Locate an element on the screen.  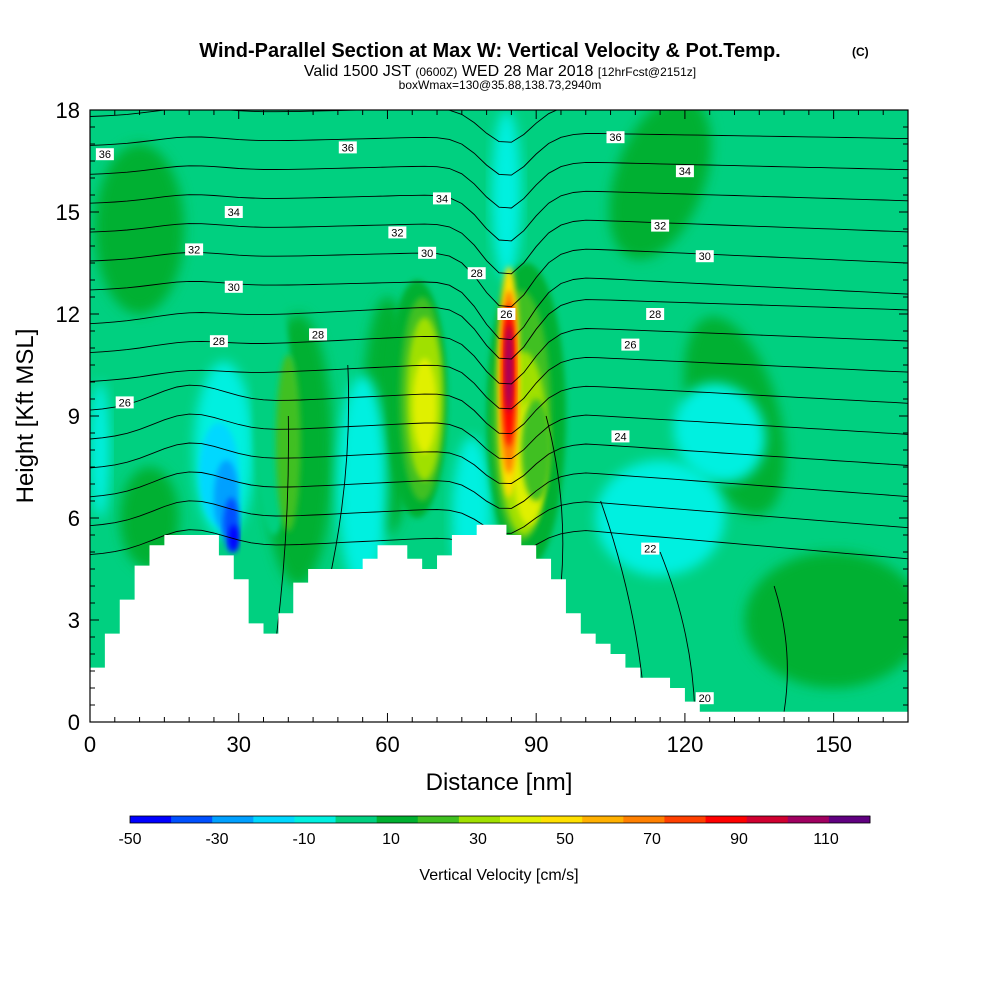
colorbar-tick-label: 10 is located at coordinates (391, 839).